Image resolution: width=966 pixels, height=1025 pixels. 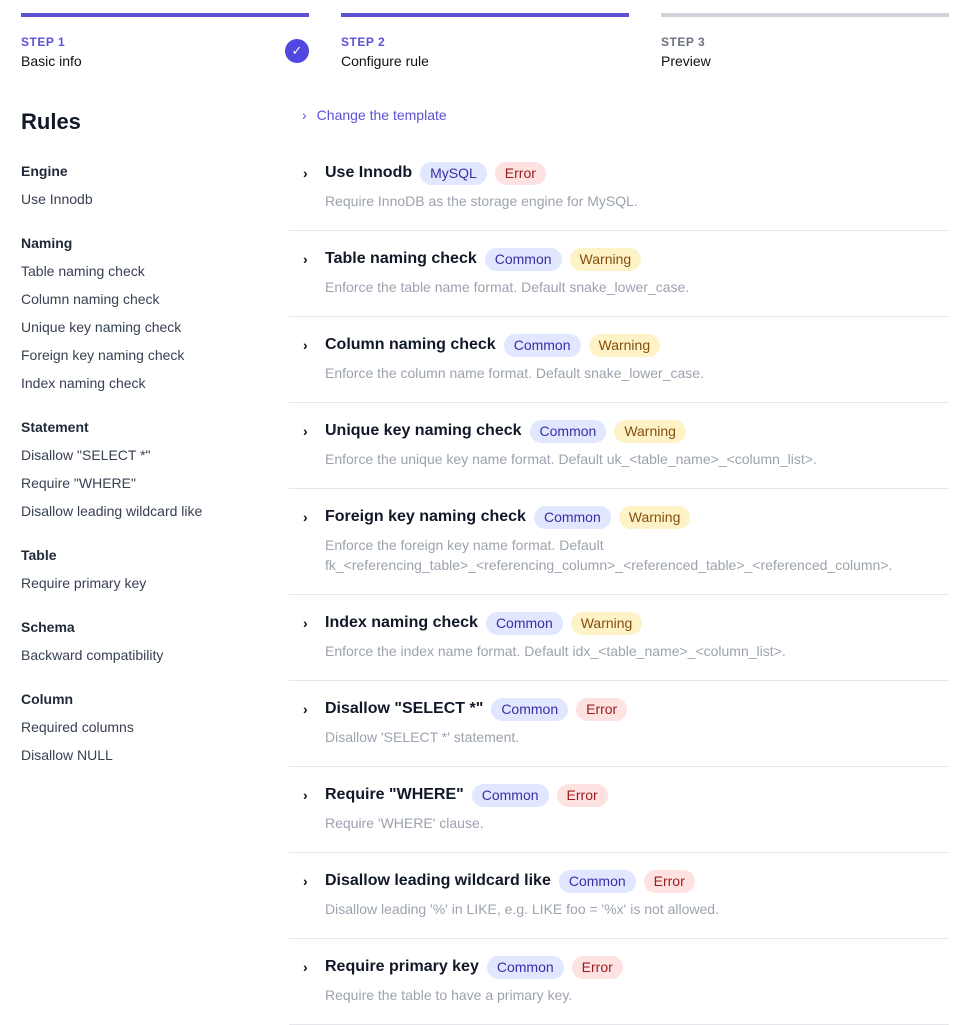 I want to click on sidebar-group: Schema Backward compatibility, so click(x=146, y=641).